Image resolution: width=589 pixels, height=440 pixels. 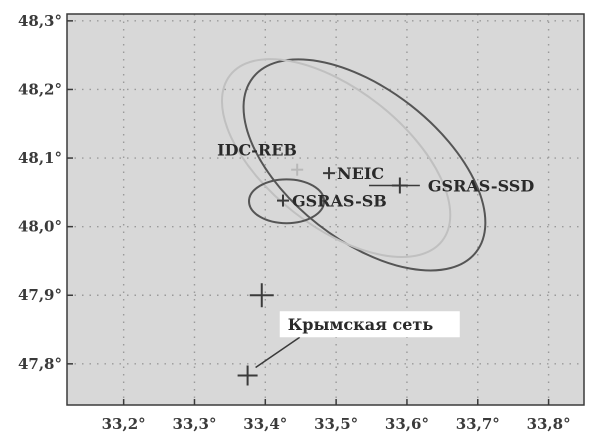 What do you see at coordinates (194, 424) in the screenshot?
I see `x-tick-label: 33,3°` at bounding box center [194, 424].